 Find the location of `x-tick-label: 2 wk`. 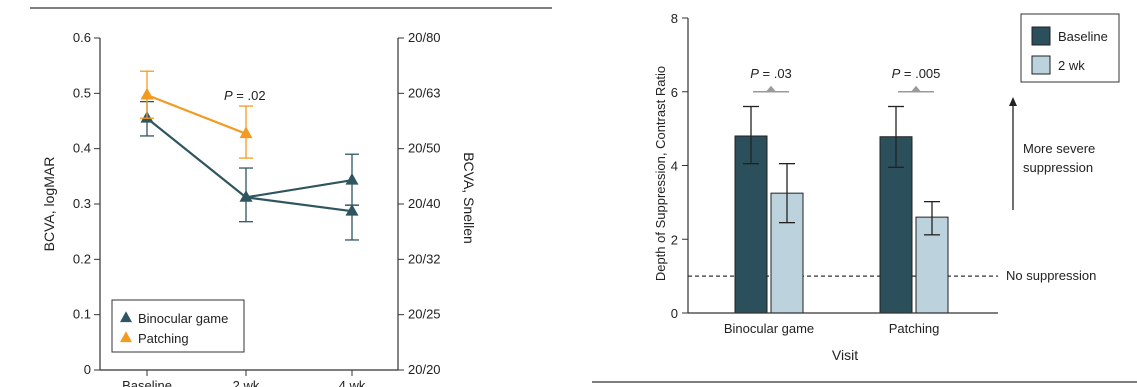

x-tick-label: 2 wk is located at coordinates (246, 382).